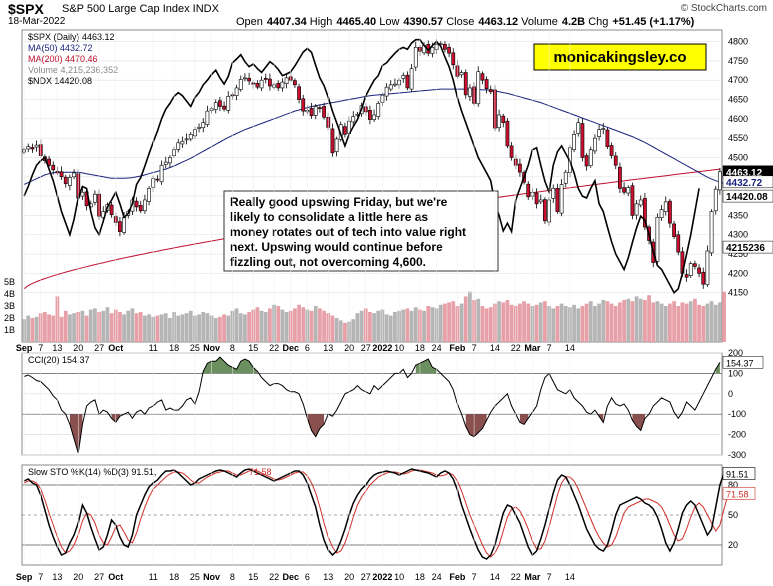 The height and width of the screenshot is (586, 773). What do you see at coordinates (744, 183) in the screenshot?
I see `price-tag-label: 4432.72` at bounding box center [744, 183].